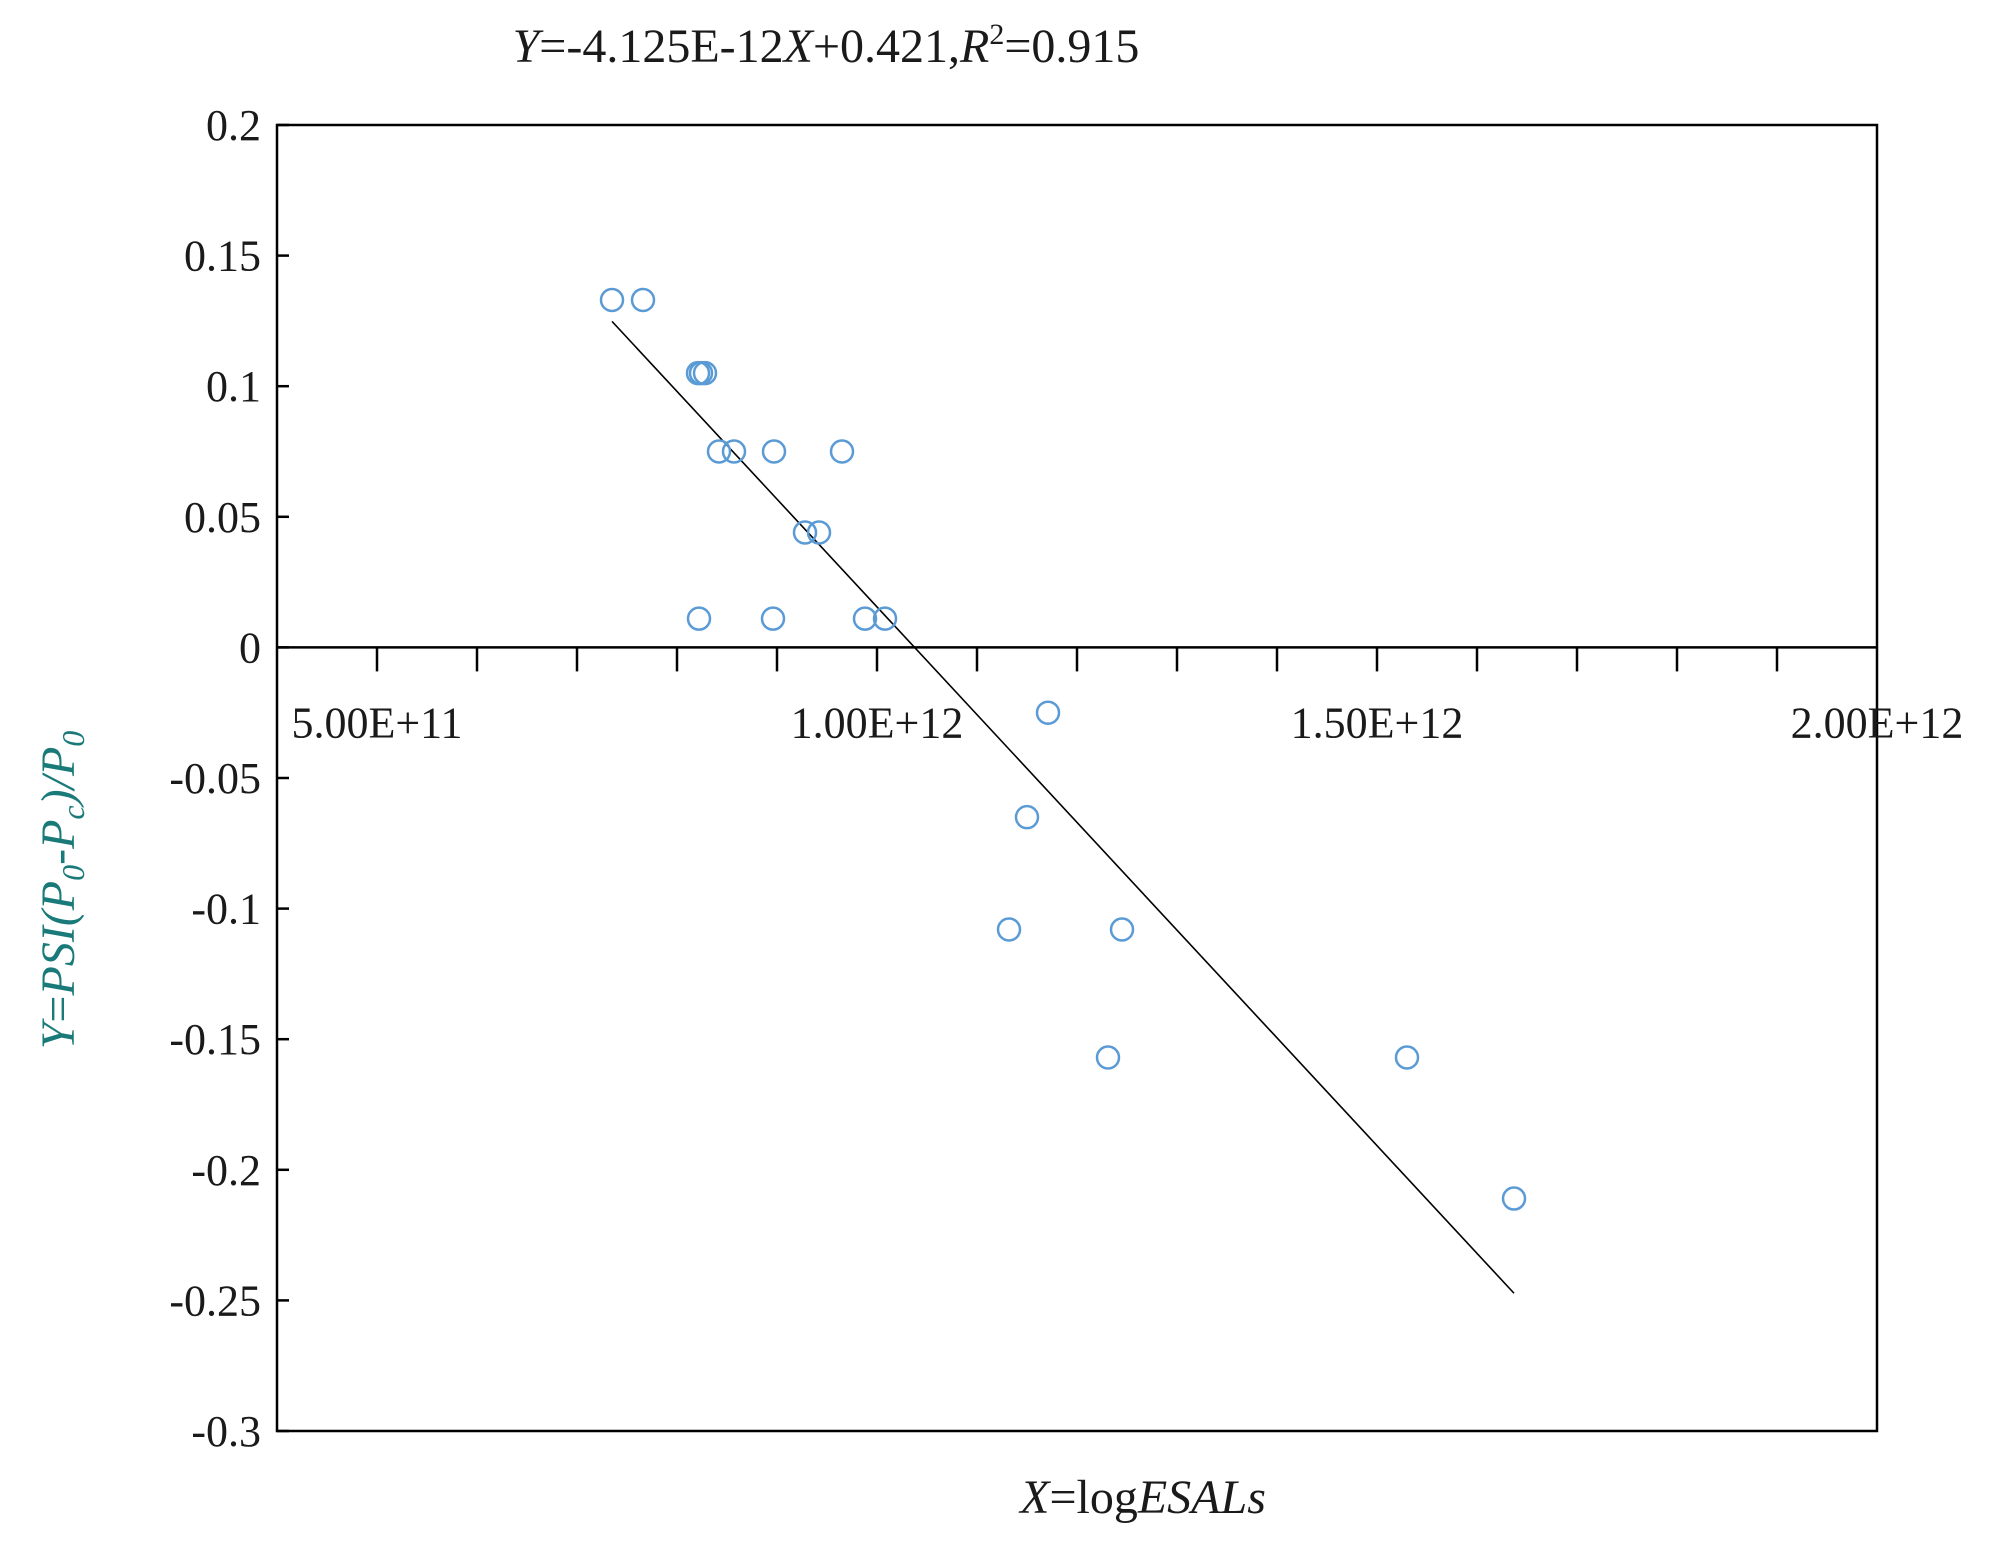 The height and width of the screenshot is (1550, 1999). Describe the element at coordinates (222, 517) in the screenshot. I see `y-tick-label: 0.05` at that location.